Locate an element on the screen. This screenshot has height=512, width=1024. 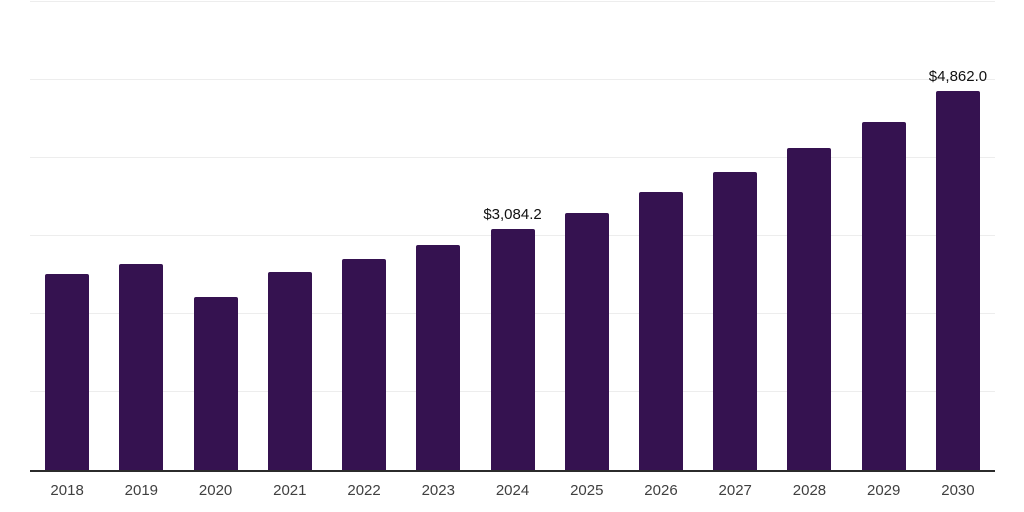
x-tick-2030: 2030 is located at coordinates (958, 490).